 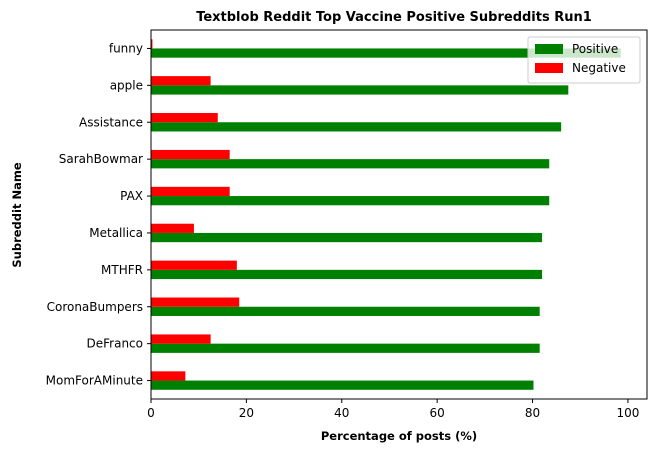 I want to click on y-tick-label: funny, so click(x=126, y=48).